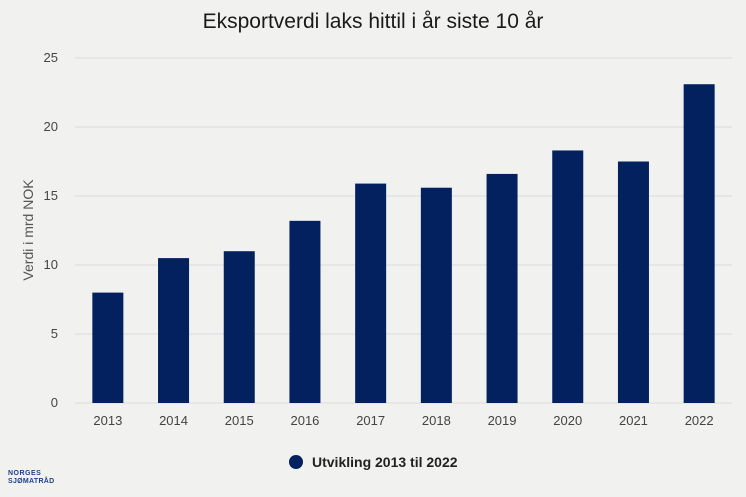  What do you see at coordinates (633, 282) in the screenshot?
I see `bar-2021` at bounding box center [633, 282].